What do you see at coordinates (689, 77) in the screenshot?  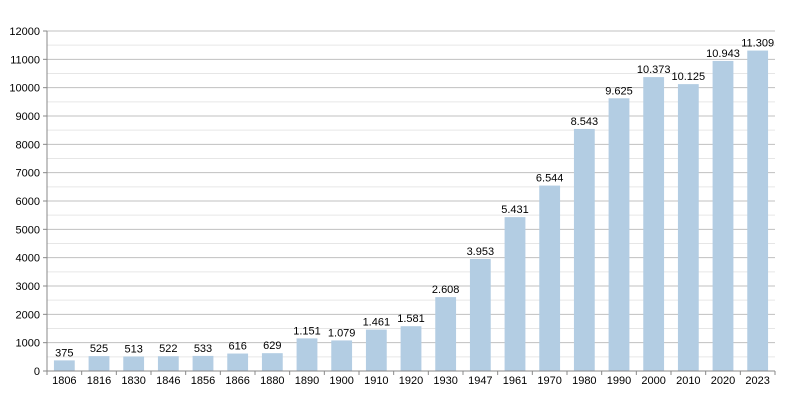 I see `data-label-2010: 10.125` at bounding box center [689, 77].